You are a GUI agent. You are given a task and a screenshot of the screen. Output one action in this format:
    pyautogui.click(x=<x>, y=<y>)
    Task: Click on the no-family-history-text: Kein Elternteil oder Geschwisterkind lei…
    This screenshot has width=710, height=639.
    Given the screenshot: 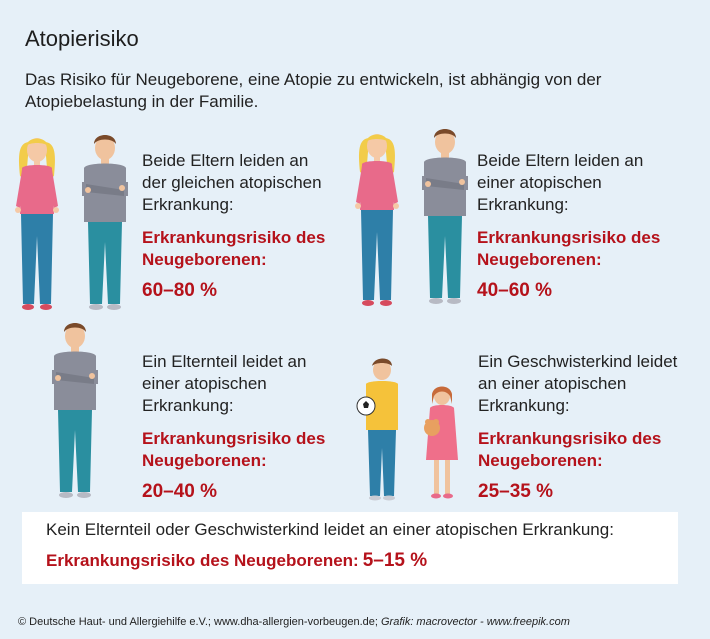 What is the action you would take?
    pyautogui.click(x=330, y=529)
    